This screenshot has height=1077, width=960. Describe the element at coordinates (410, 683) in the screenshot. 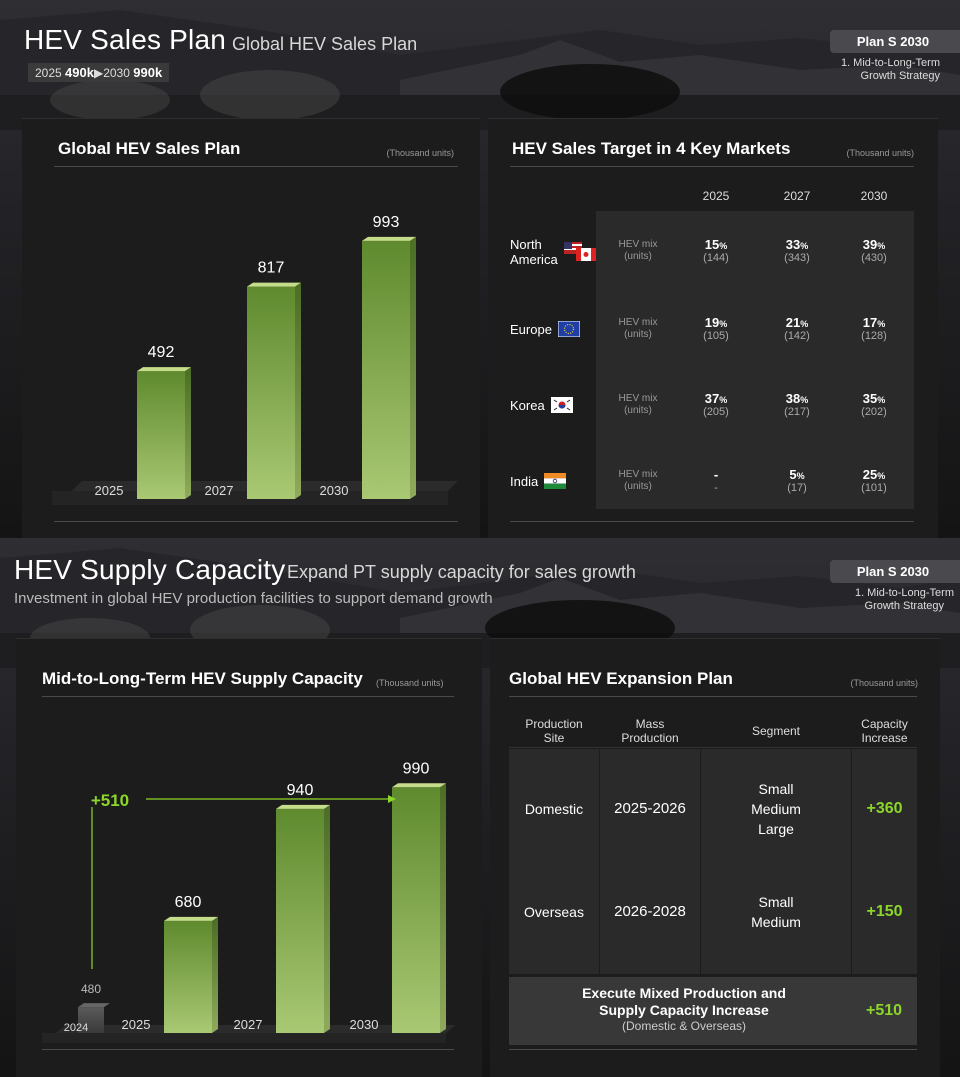

I see `supply-capacity-unit: (Thousand units)` at that location.